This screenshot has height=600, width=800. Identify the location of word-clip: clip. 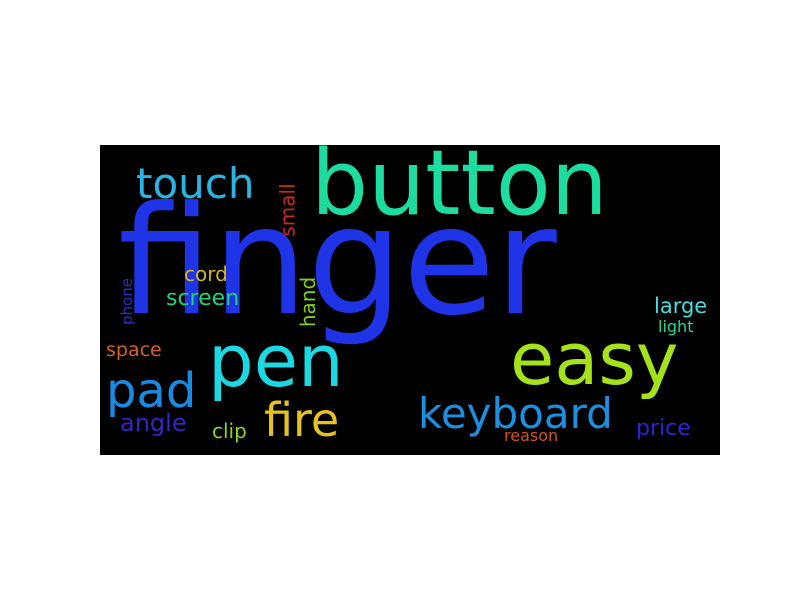
(229, 431).